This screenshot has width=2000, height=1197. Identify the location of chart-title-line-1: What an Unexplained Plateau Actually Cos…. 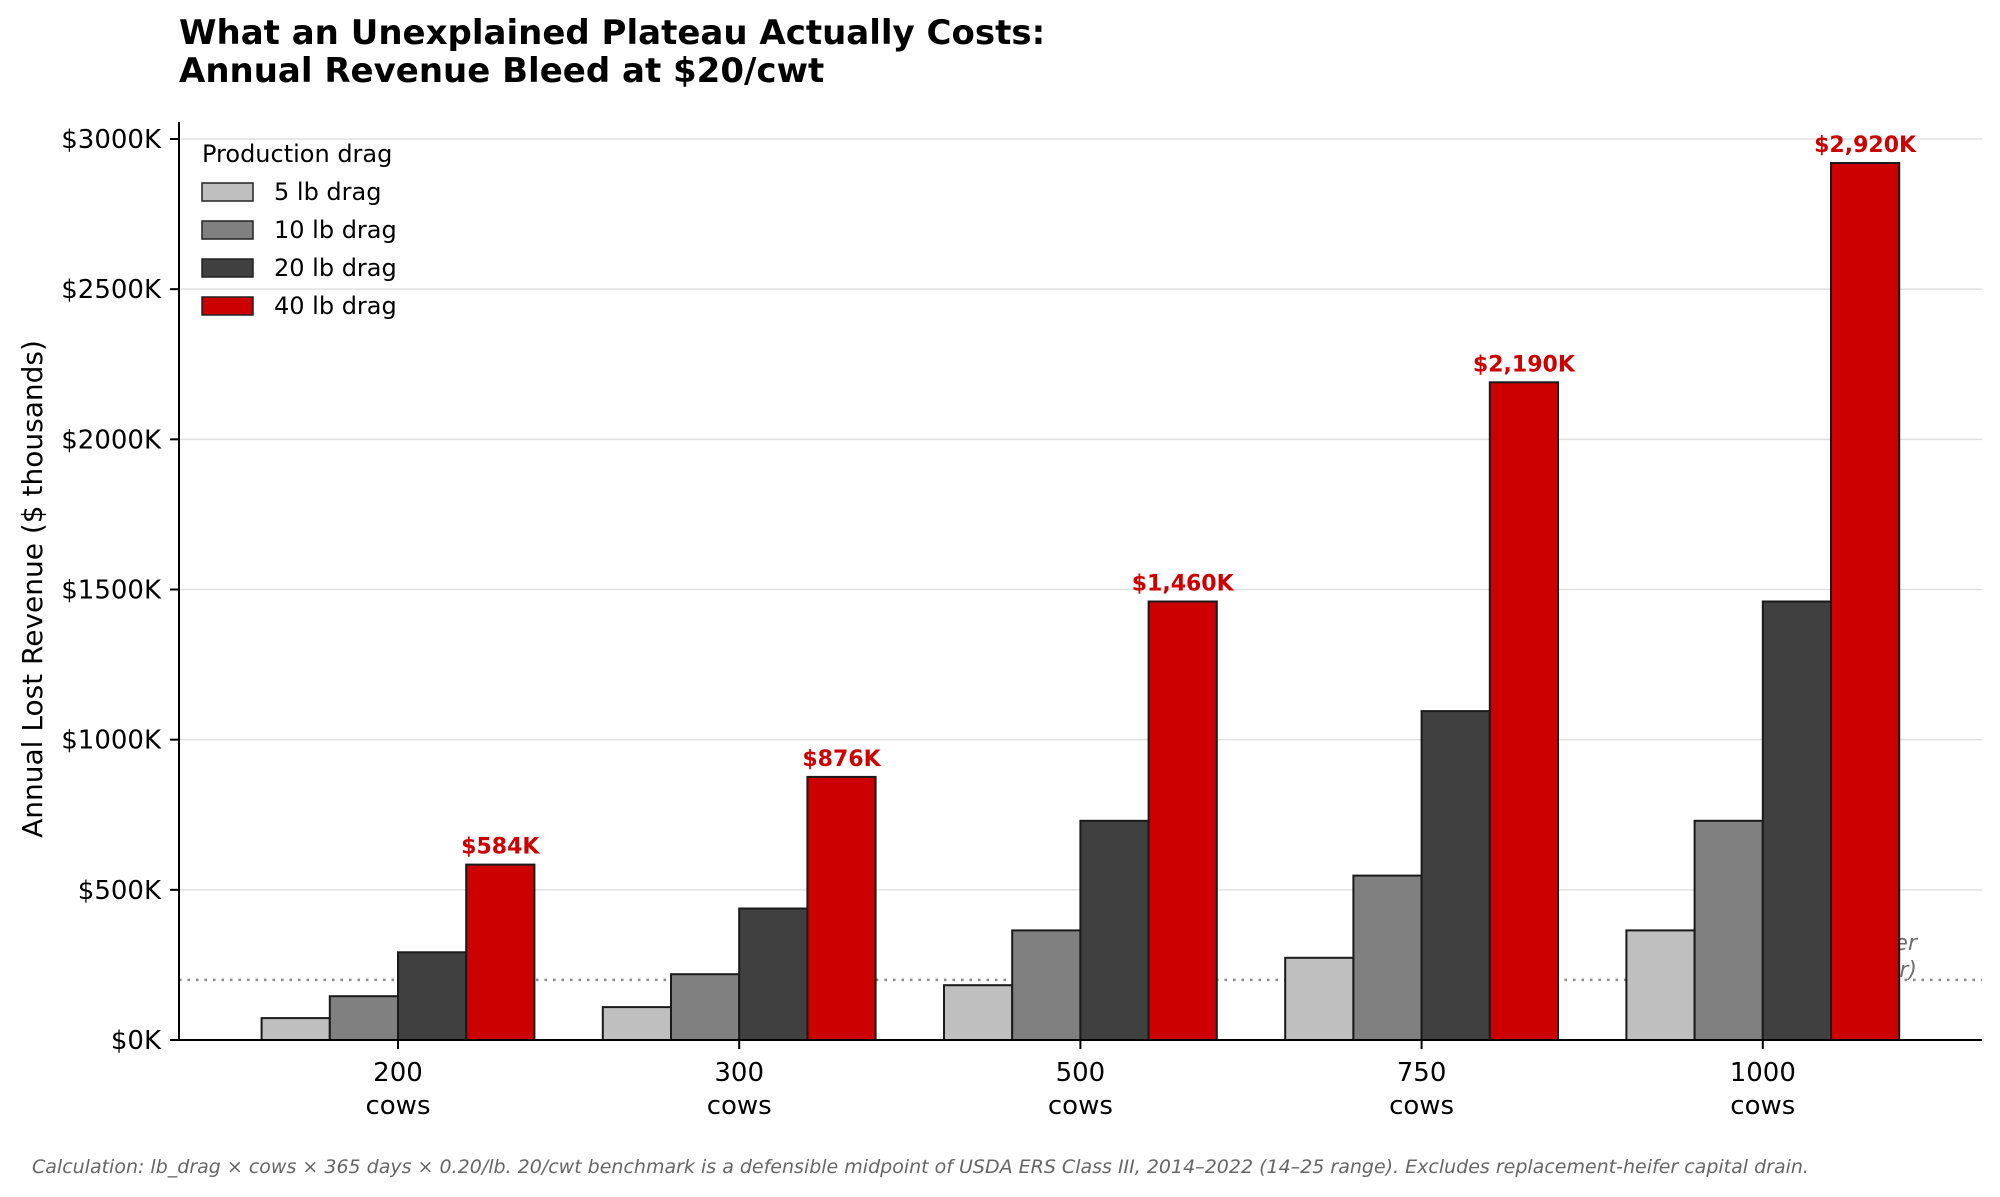
(612, 33).